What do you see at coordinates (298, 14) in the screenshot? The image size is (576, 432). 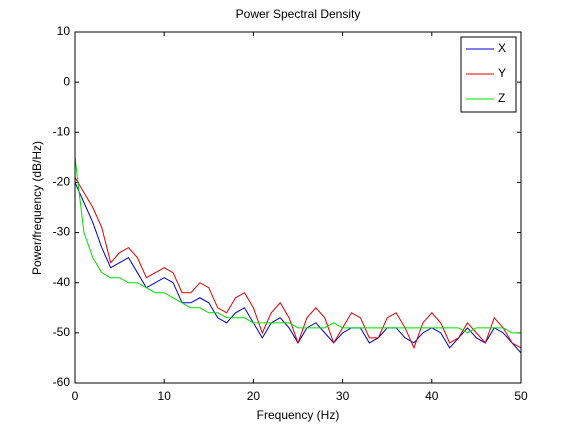 I see `chart-title: Power Spectral Density` at bounding box center [298, 14].